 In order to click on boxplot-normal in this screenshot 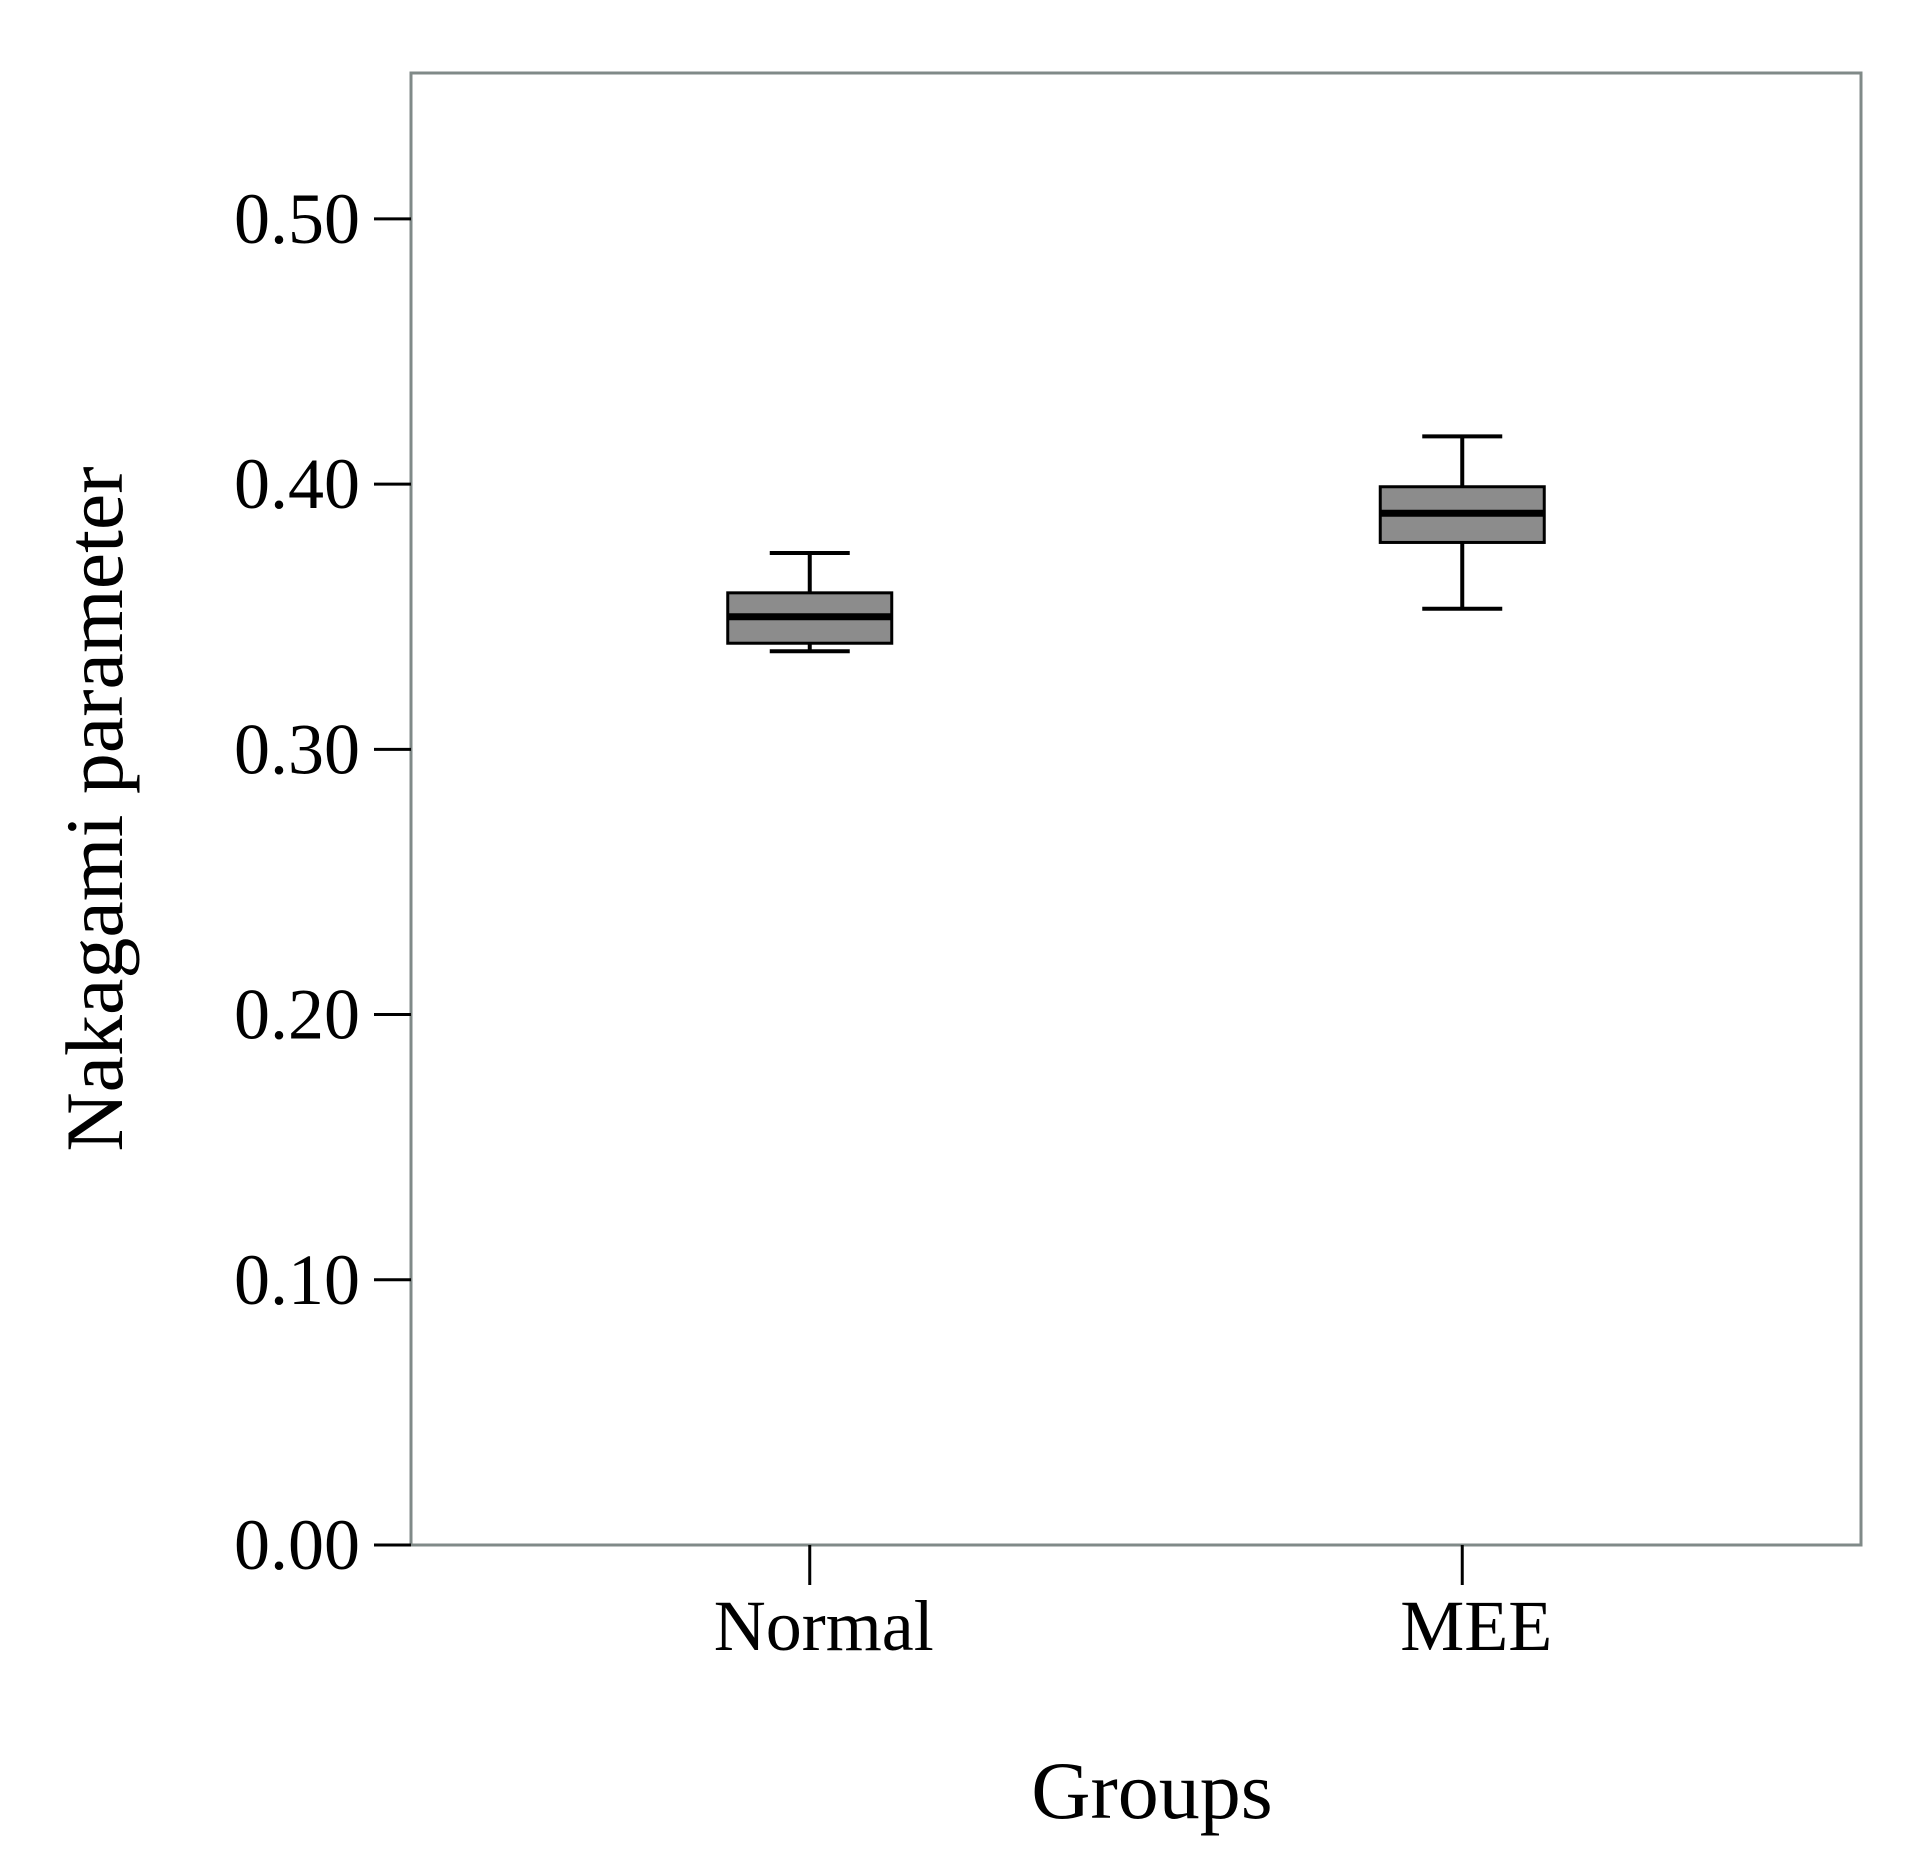, I will do `click(810, 602)`.